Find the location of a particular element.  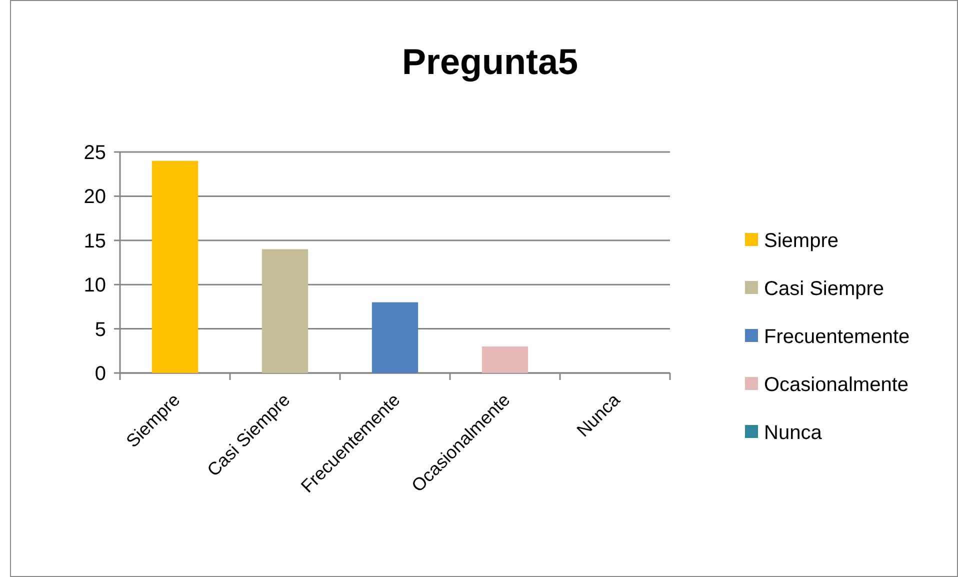

legend-label: Casi Siempre is located at coordinates (824, 289).